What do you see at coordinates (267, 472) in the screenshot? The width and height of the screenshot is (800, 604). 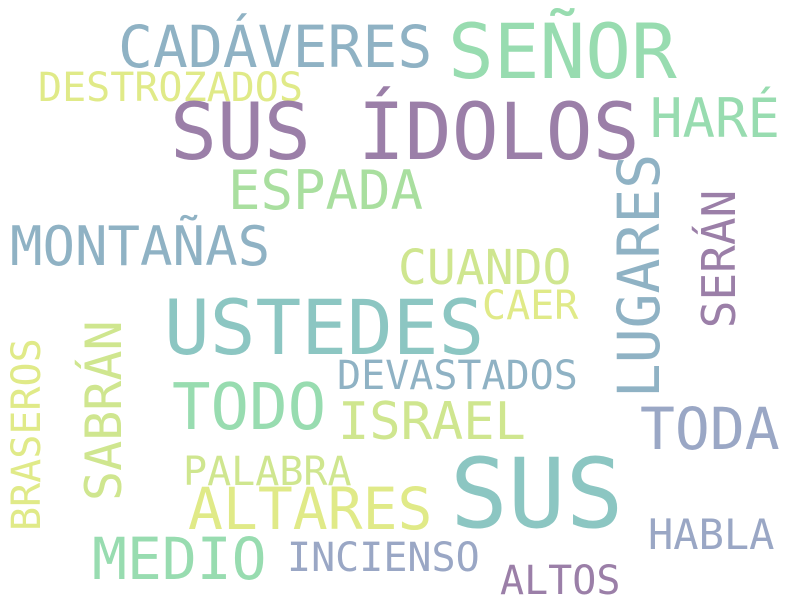 I see `word-palabra: PALABRA` at bounding box center [267, 472].